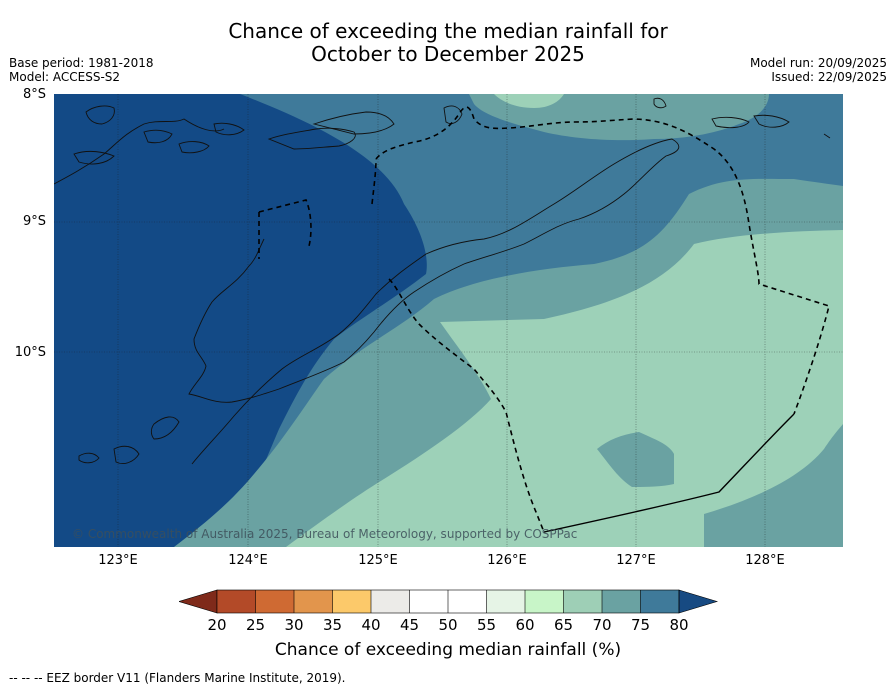 This screenshot has height=690, width=896. I want to click on island-e2, so click(730, 122).